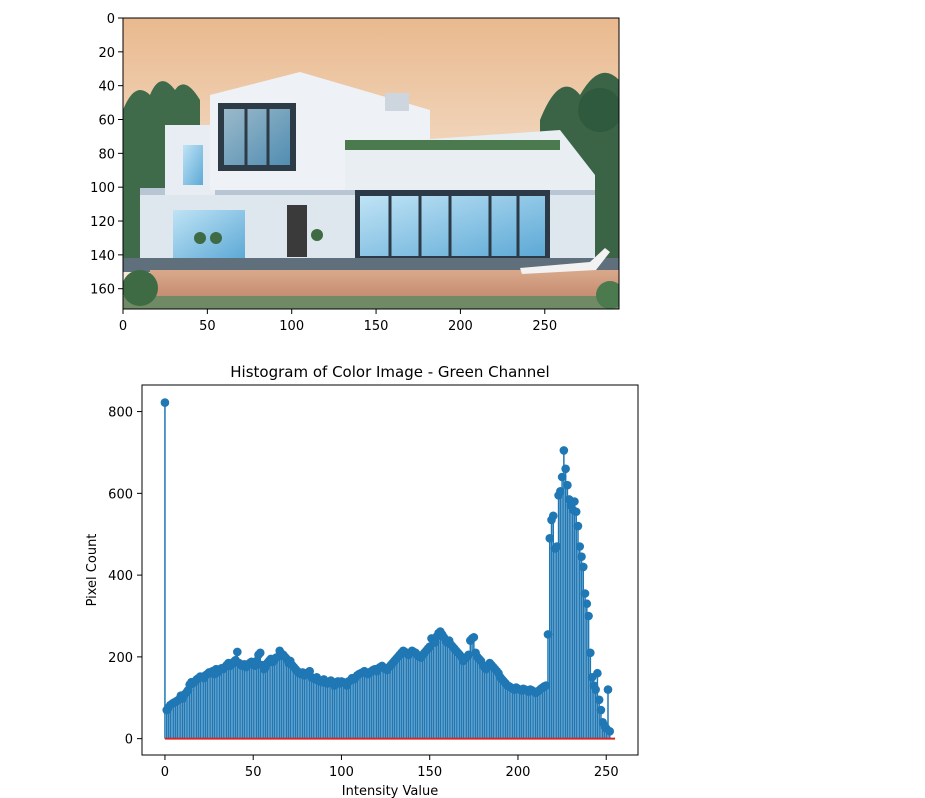  I want to click on histogram-x-tick-label: 50, so click(253, 772).